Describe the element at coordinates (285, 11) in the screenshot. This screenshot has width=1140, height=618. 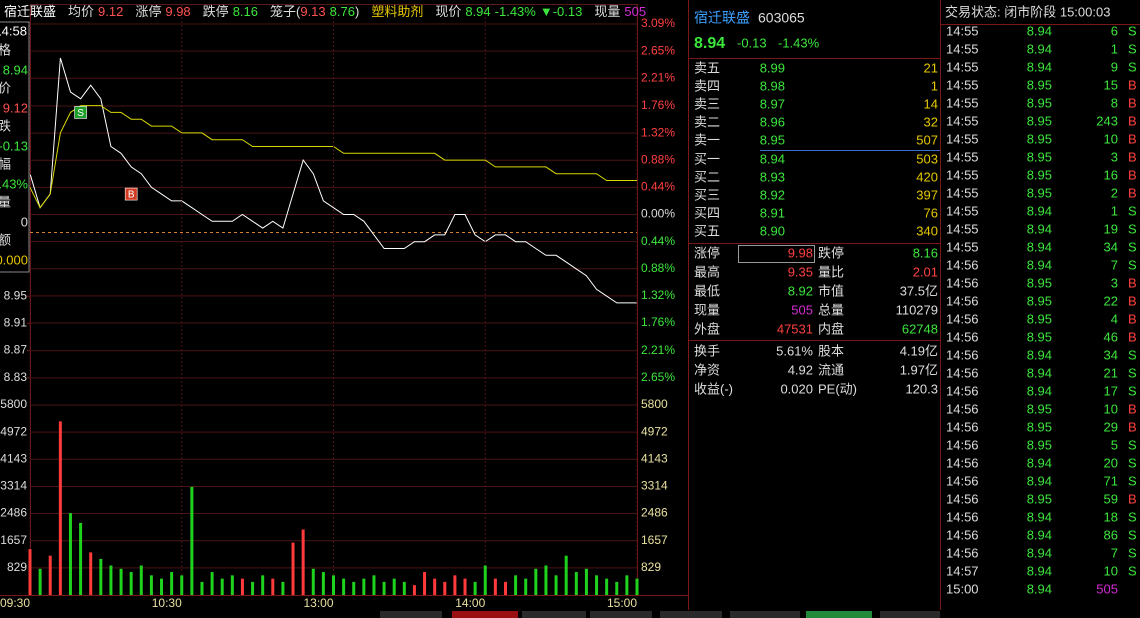
I see `header-part: 笼子(` at that location.